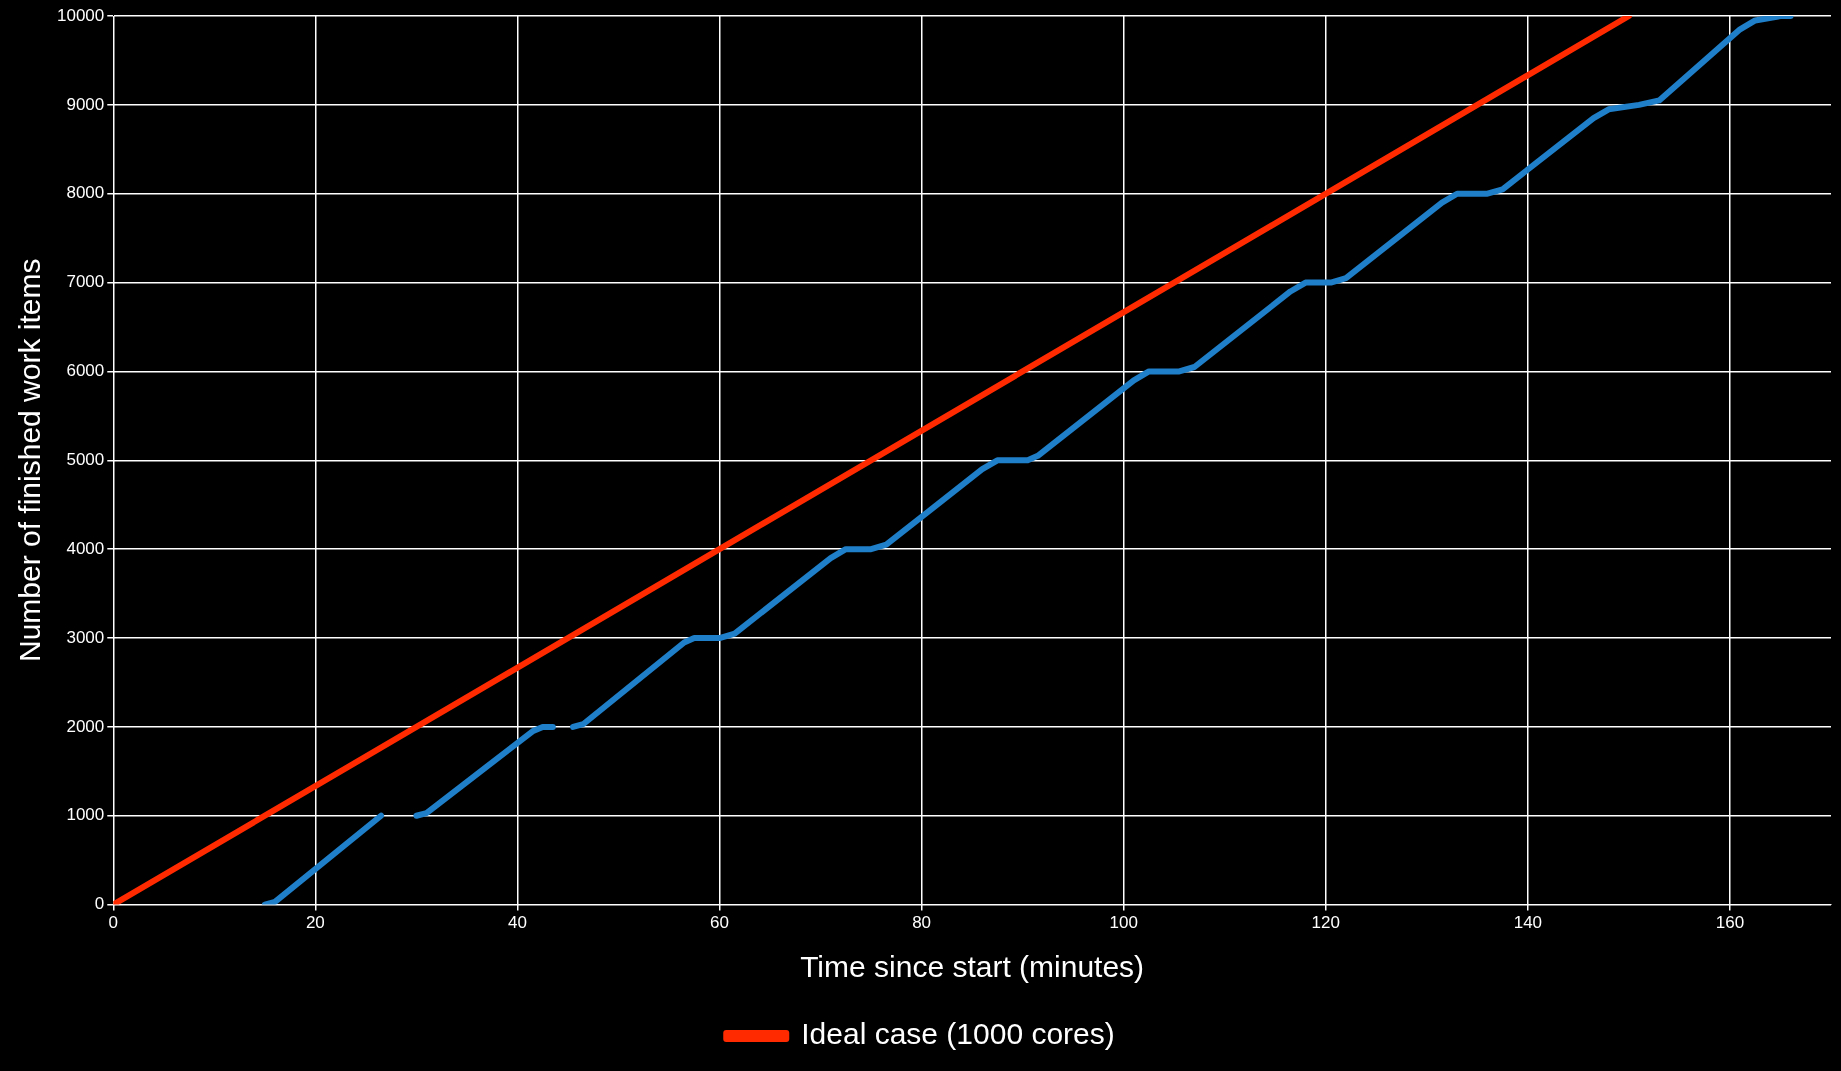 The width and height of the screenshot is (1841, 1071). I want to click on x-tick-label: 80, so click(922, 923).